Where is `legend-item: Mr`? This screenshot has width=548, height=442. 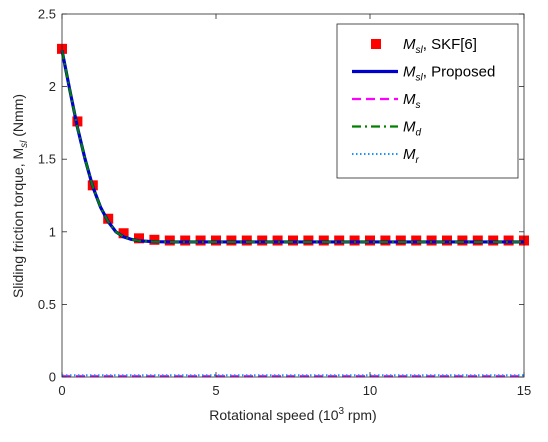
legend-item: Mr is located at coordinates (386, 156).